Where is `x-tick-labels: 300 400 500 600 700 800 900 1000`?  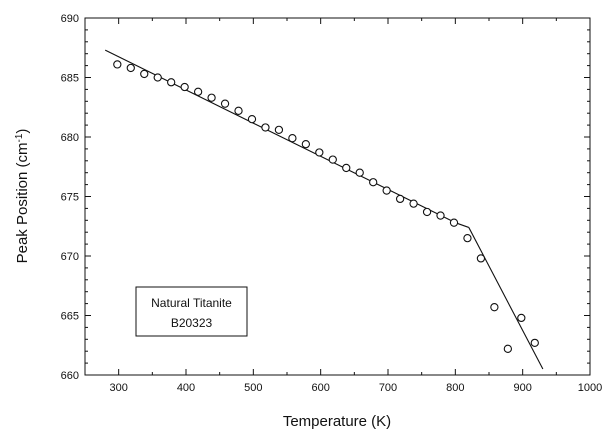 x-tick-labels: 300 400 500 600 700 800 900 1000 is located at coordinates (355, 388).